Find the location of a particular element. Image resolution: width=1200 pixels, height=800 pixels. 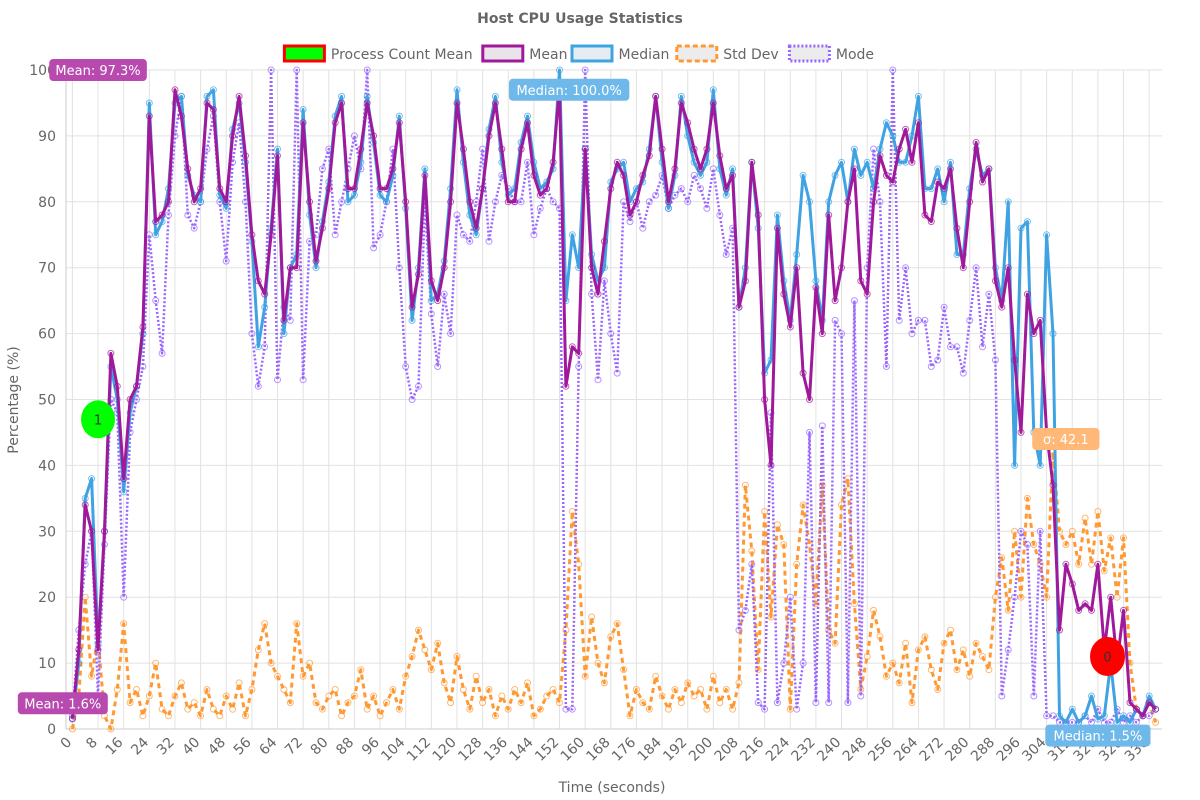

legend: Process Count Mean Mean Median Std Dev Mode is located at coordinates (578, 53).